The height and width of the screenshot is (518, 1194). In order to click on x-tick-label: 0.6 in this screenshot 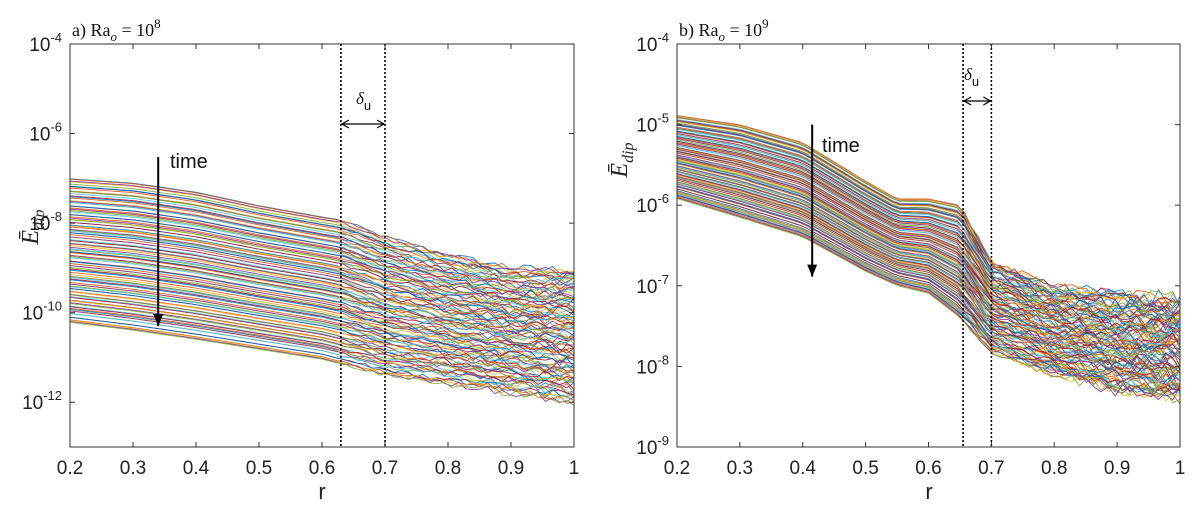, I will do `click(322, 468)`.